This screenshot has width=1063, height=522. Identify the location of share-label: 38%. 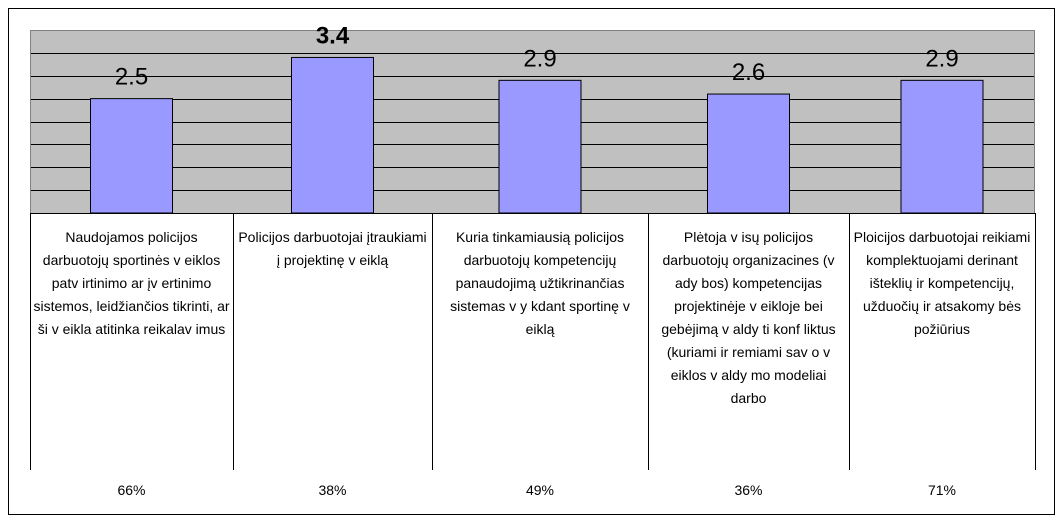
(332, 490).